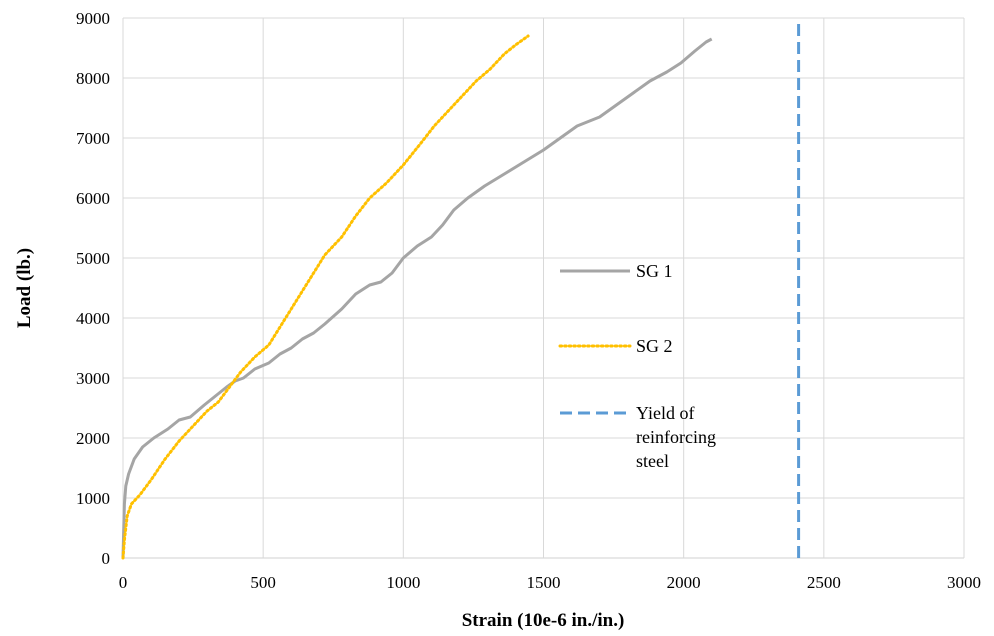  I want to click on legend-label: steel, so click(652, 461).